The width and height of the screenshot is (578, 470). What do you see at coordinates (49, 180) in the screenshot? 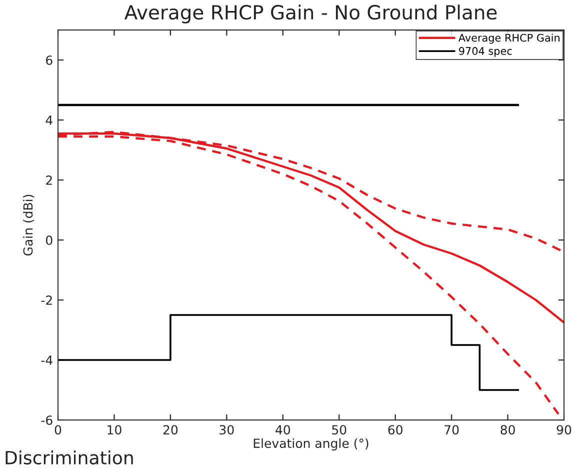
I see `y-tick-label: 2` at bounding box center [49, 180].